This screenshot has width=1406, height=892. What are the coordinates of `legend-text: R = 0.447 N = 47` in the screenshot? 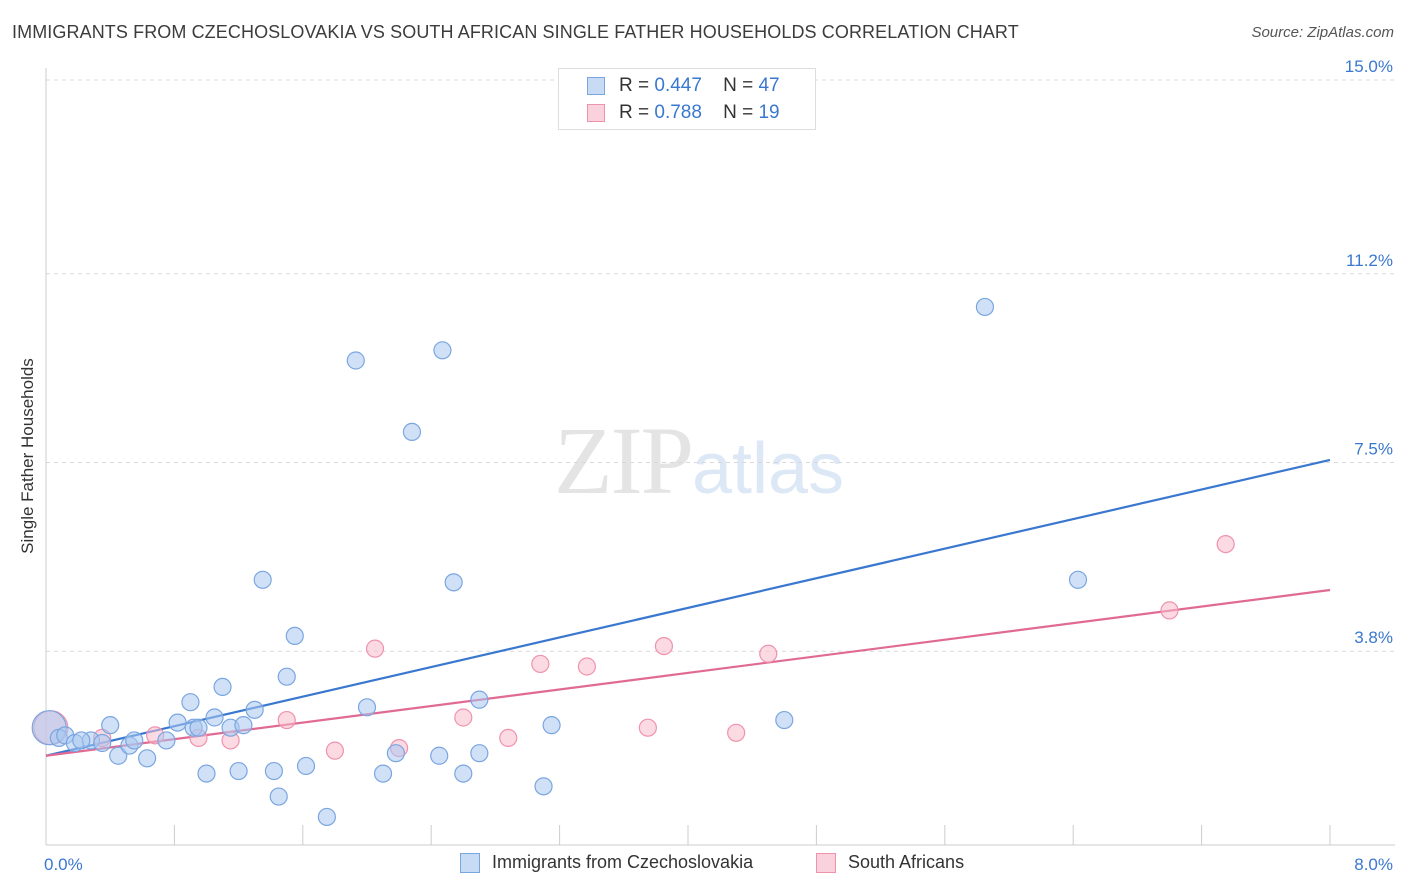 It's located at (699, 86).